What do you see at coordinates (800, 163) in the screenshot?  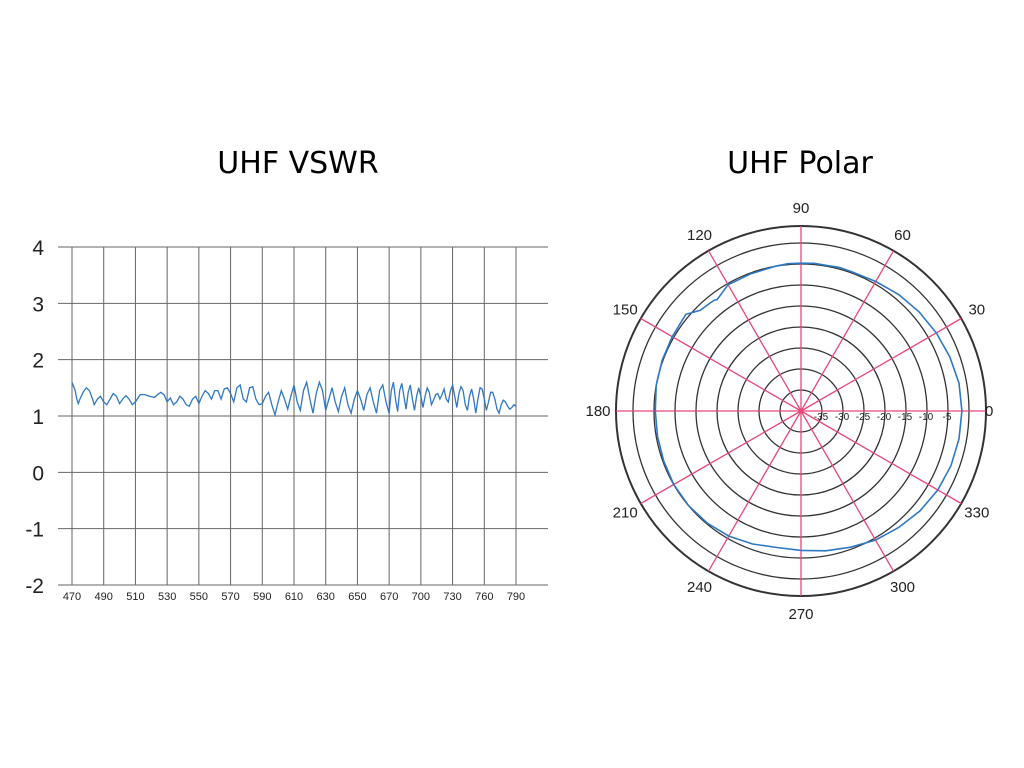 I see `polar-chart-title: UHF Polar` at bounding box center [800, 163].